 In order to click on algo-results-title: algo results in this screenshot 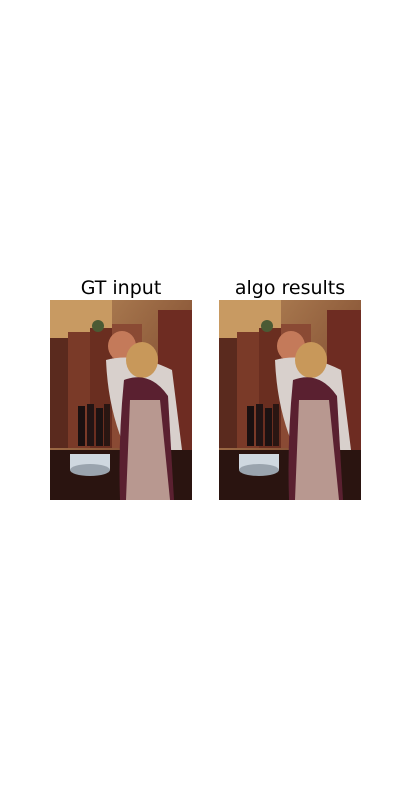, I will do `click(290, 288)`.